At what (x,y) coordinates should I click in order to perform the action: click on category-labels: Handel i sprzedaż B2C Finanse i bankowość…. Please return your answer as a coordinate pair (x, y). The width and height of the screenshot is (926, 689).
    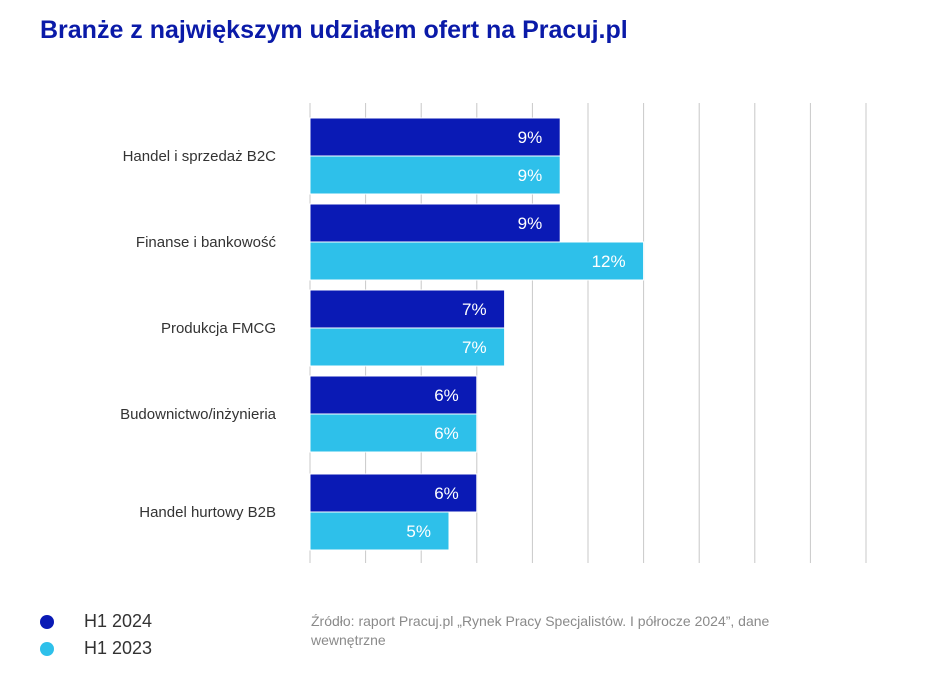
    Looking at the image, I should click on (198, 334).